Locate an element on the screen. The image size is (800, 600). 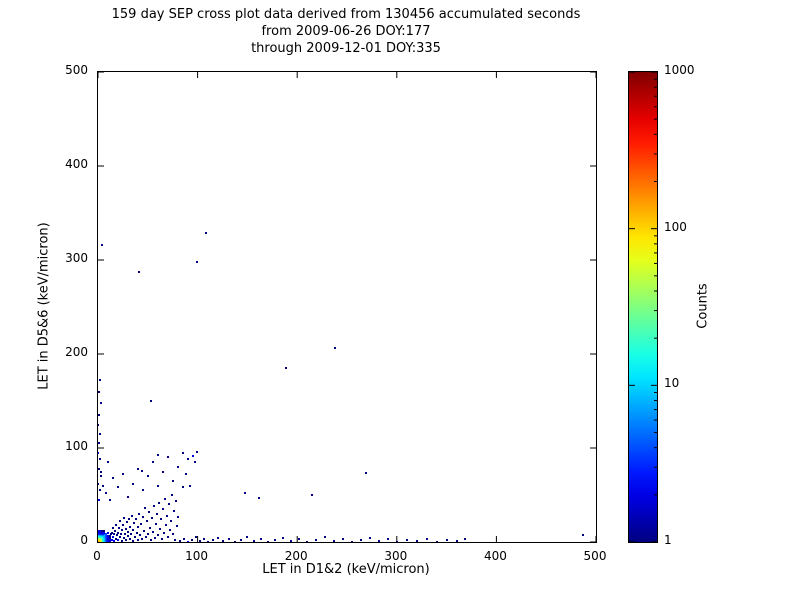
title-line-2: from 2009-06-26 DOY:177 is located at coordinates (346, 31).